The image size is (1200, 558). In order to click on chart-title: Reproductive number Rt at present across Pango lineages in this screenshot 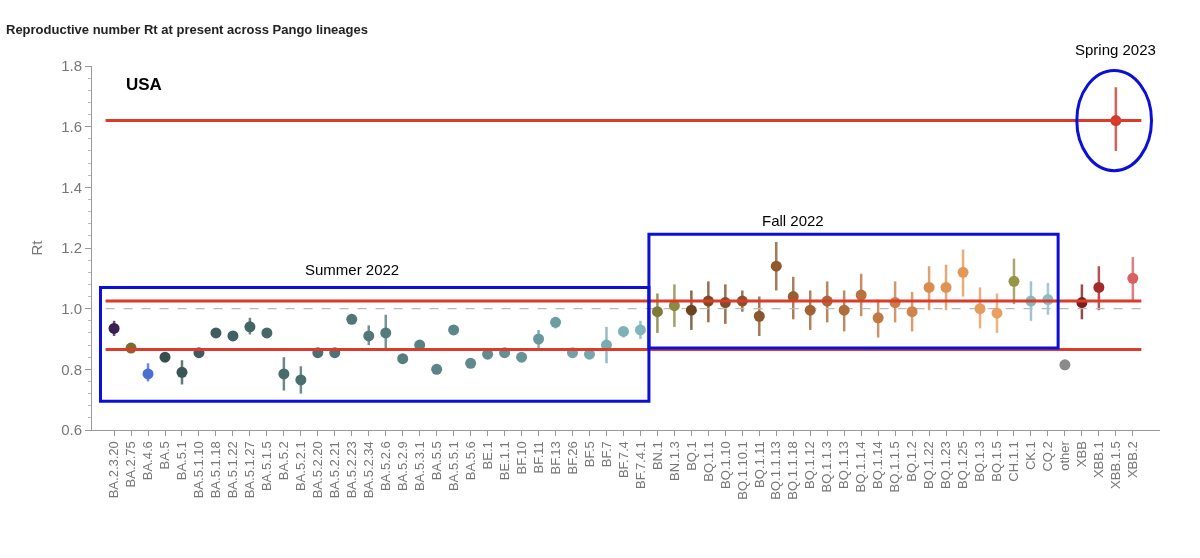, I will do `click(187, 30)`.